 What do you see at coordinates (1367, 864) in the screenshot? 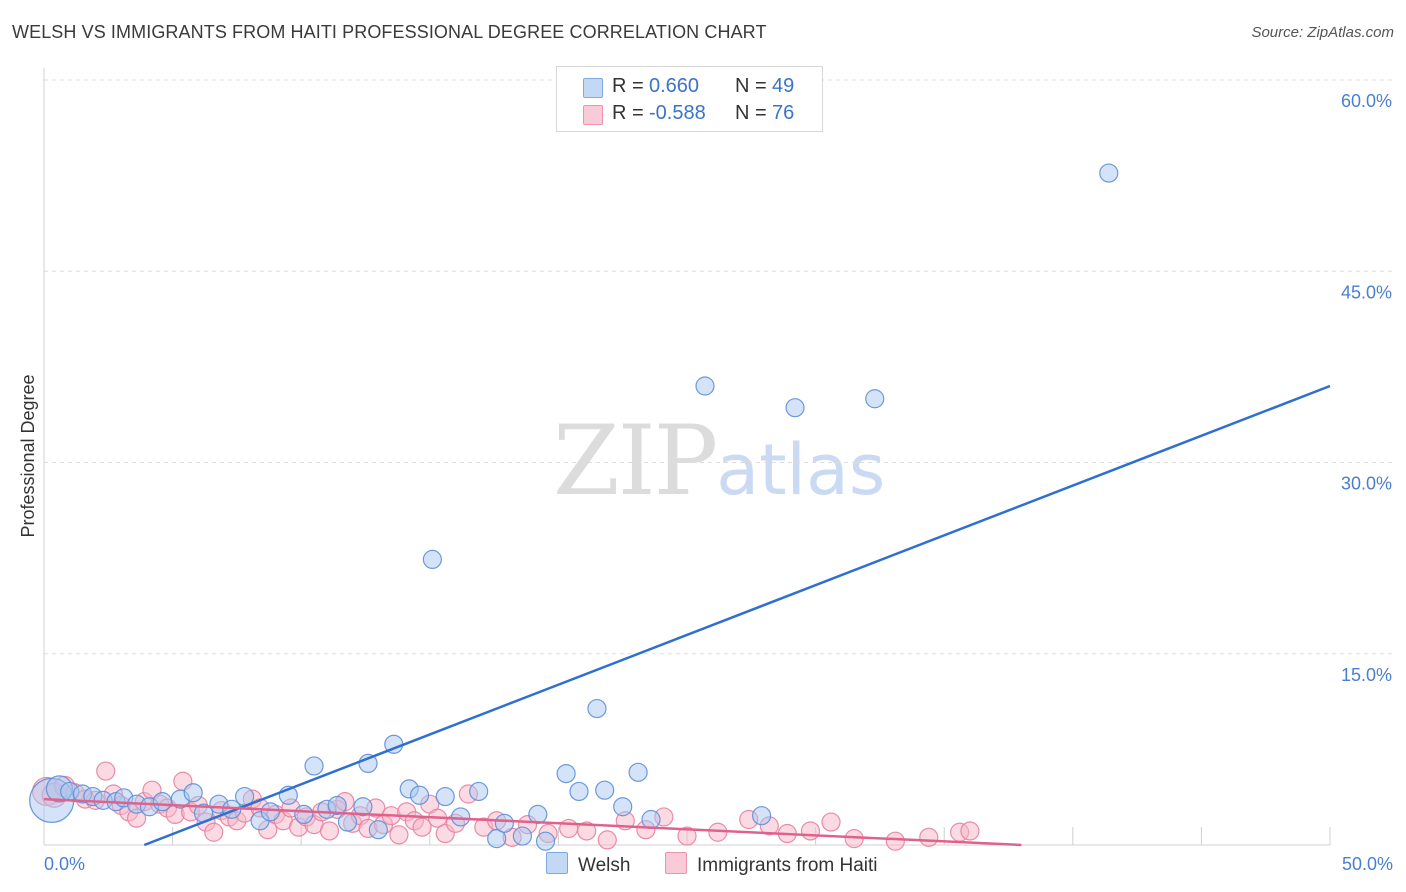
I see `x-tick-label-max: 50.0%` at bounding box center [1367, 864].